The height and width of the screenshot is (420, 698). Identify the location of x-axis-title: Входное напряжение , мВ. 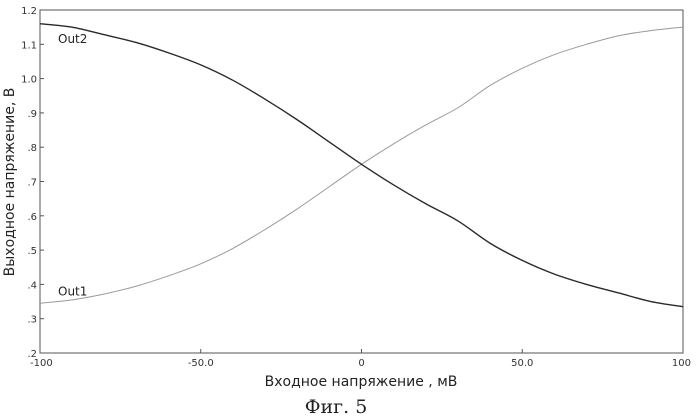
(361, 382).